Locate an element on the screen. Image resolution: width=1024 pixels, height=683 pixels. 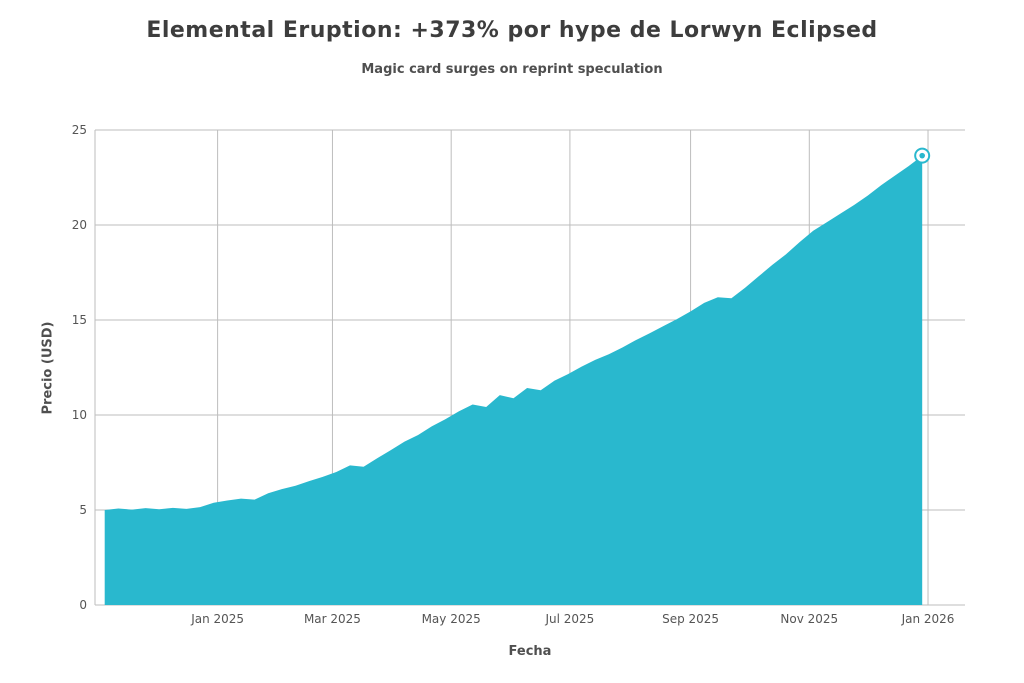
y-axis-label: Precio (USD) is located at coordinates (48, 368).